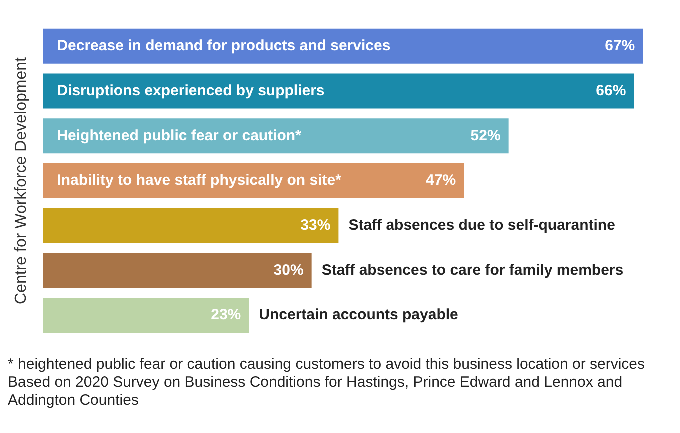  What do you see at coordinates (482, 225) in the screenshot?
I see `y-tick-label: Staff absences due to self-quarantine` at bounding box center [482, 225].